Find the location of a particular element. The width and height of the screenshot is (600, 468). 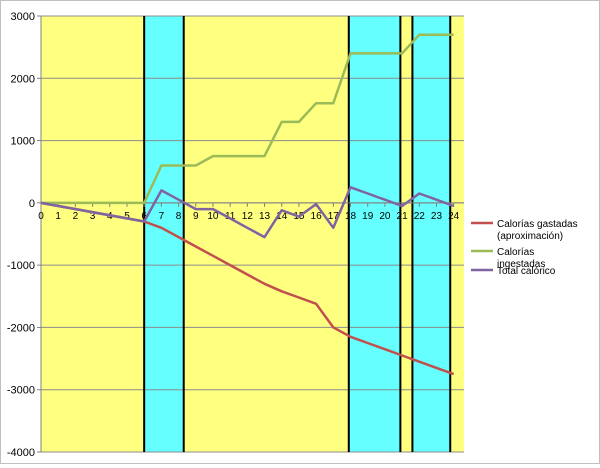

y-tick-label: 2000 is located at coordinates (23, 79).